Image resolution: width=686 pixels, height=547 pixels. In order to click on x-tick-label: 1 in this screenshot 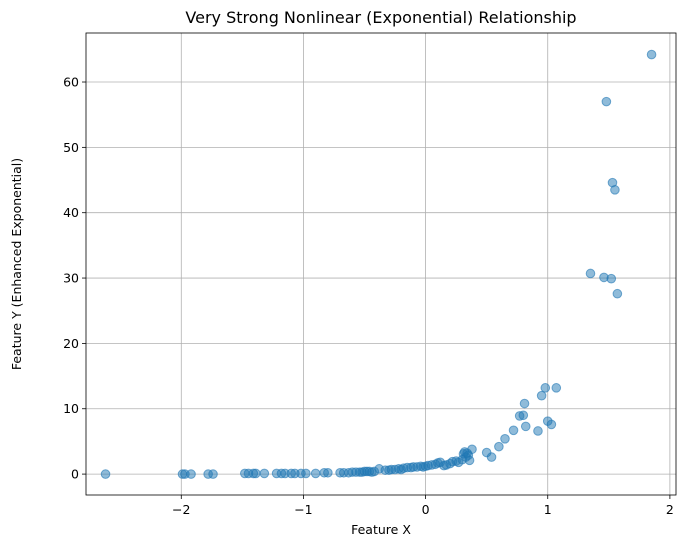, I will do `click(548, 509)`.